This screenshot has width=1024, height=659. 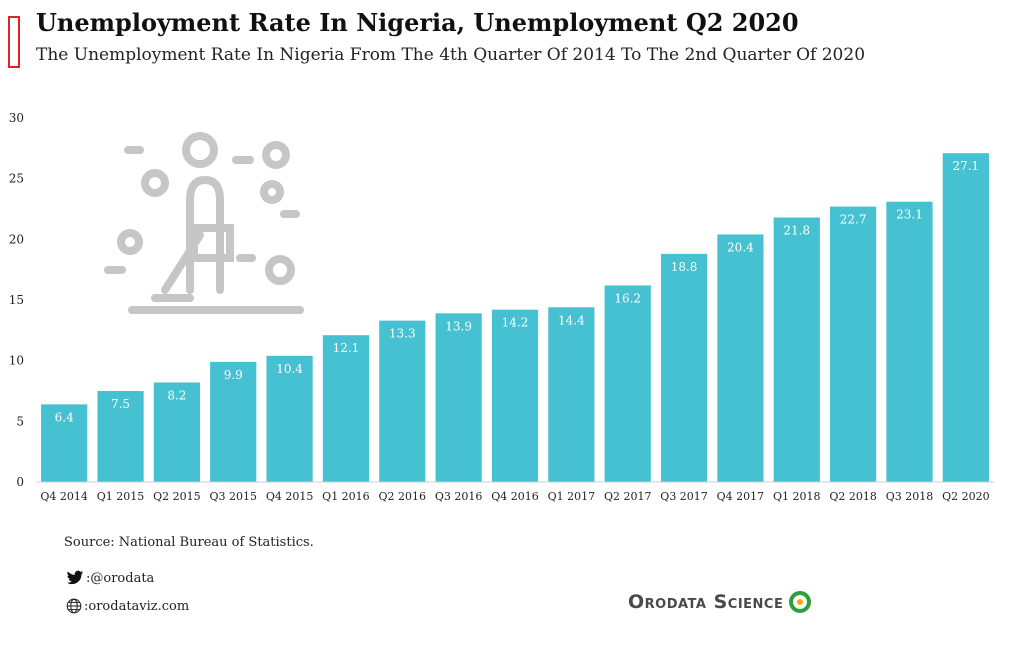 What do you see at coordinates (403, 496) in the screenshot?
I see `x-tick-label: Q2 2016` at bounding box center [403, 496].